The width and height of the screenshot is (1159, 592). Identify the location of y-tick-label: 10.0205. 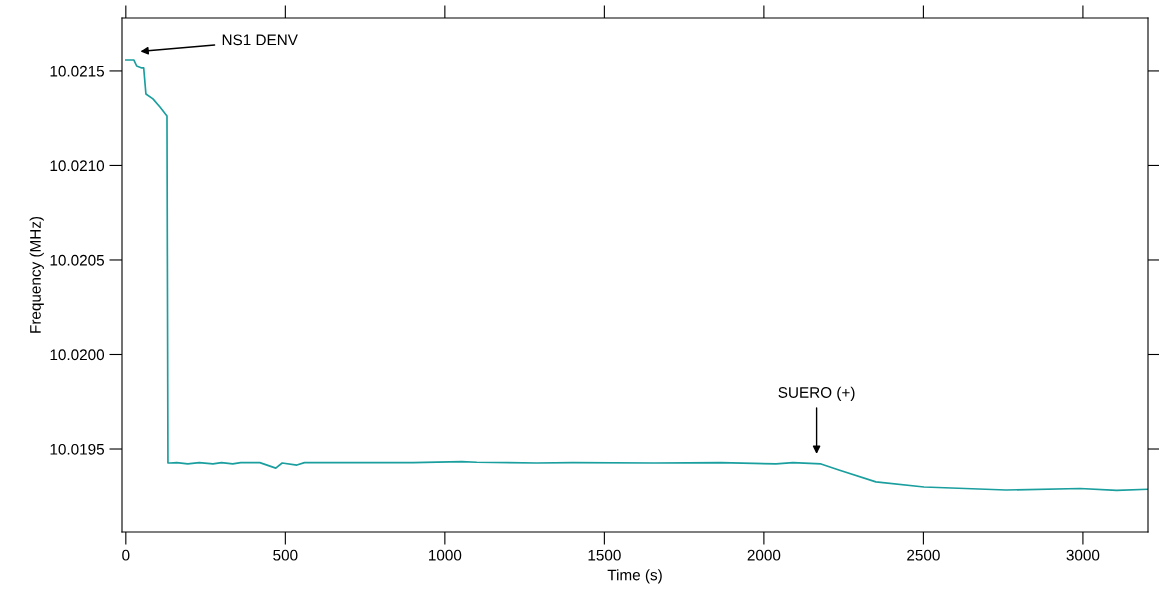
(77, 260).